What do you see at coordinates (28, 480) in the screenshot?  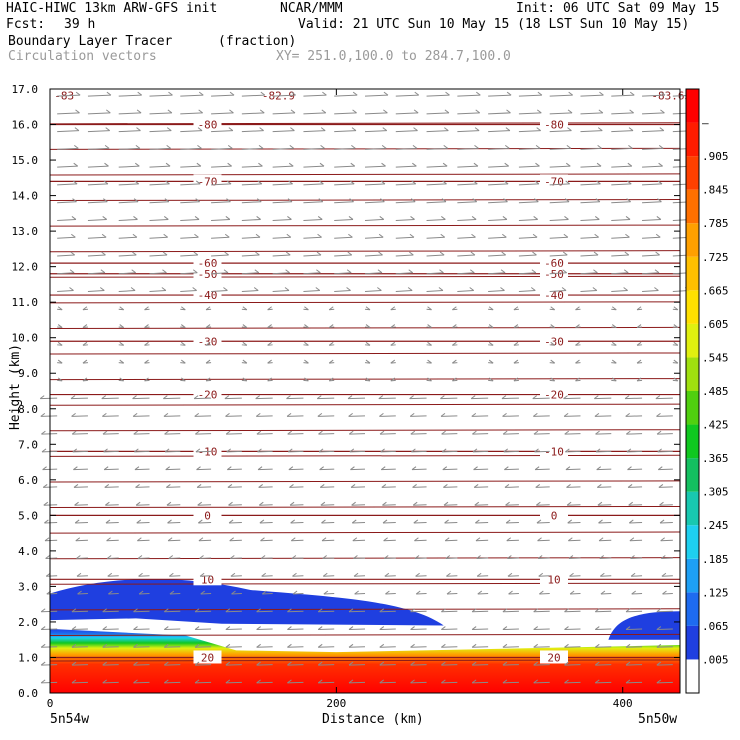 I see `y-tick-label: 6.0` at bounding box center [28, 480].